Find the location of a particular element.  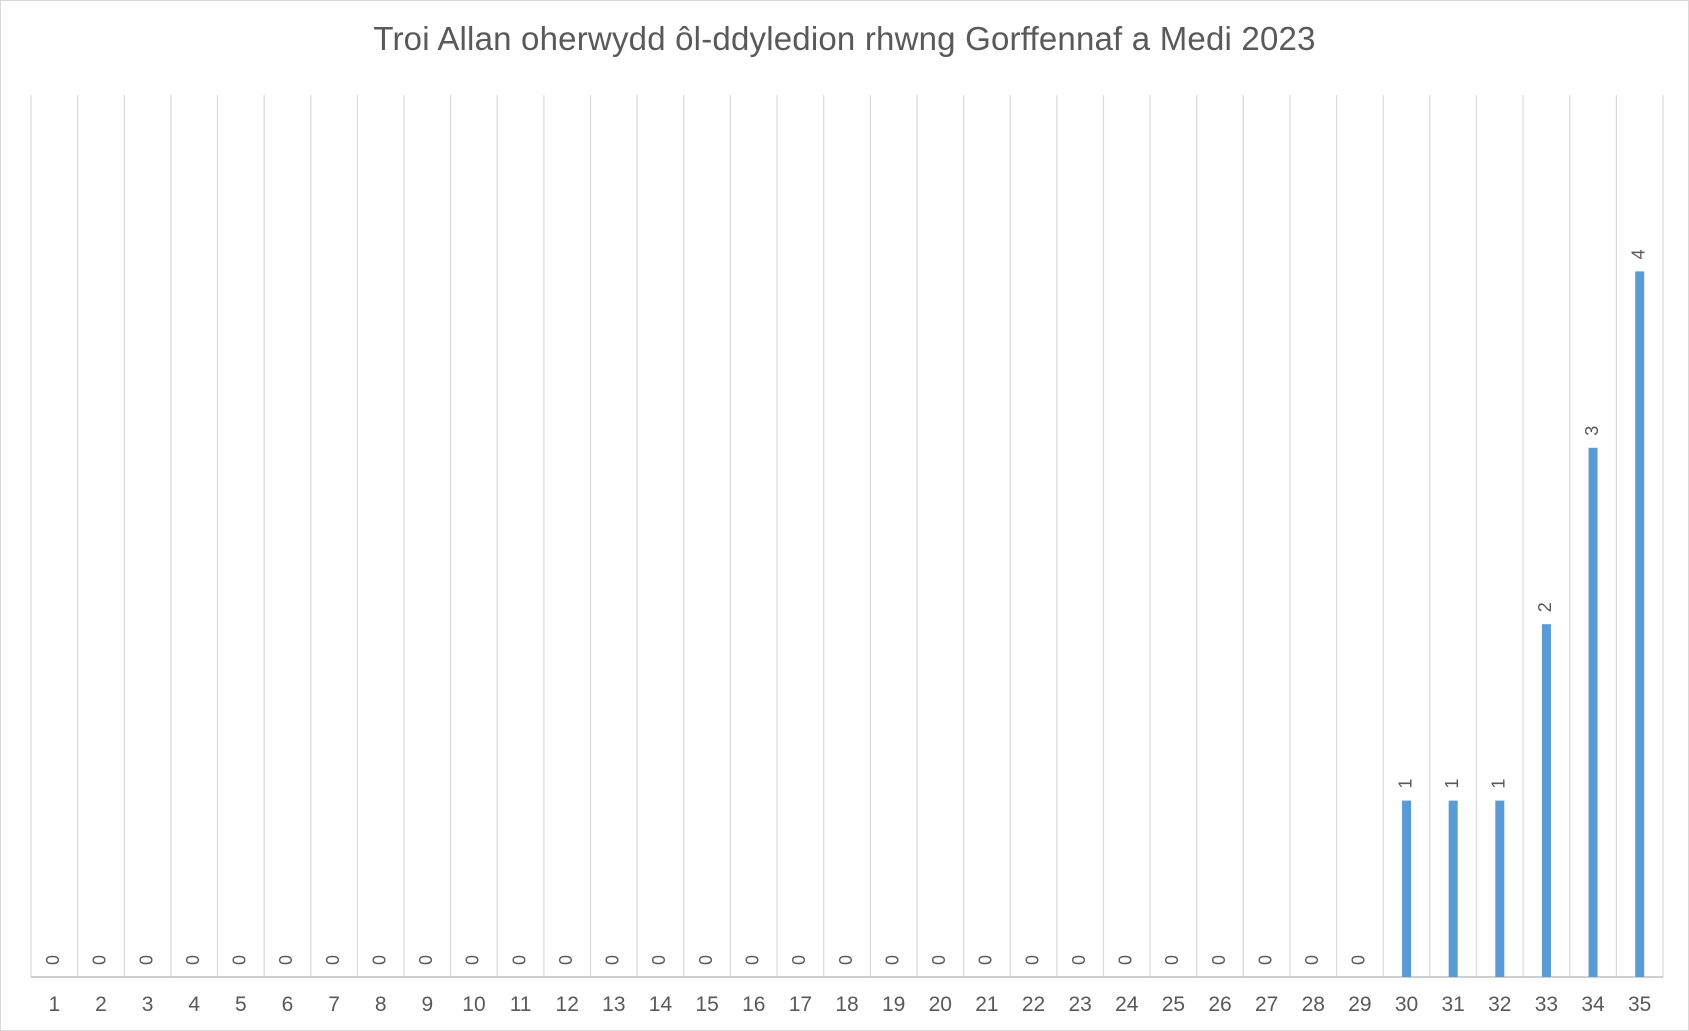

x-tick-label: 33 is located at coordinates (1546, 1004).